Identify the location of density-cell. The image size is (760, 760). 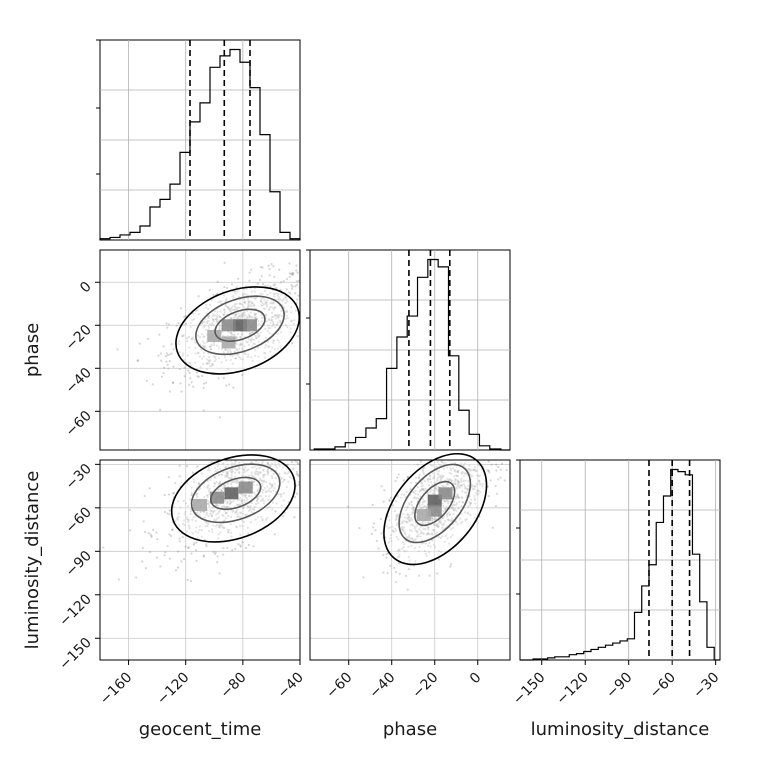
(217, 497).